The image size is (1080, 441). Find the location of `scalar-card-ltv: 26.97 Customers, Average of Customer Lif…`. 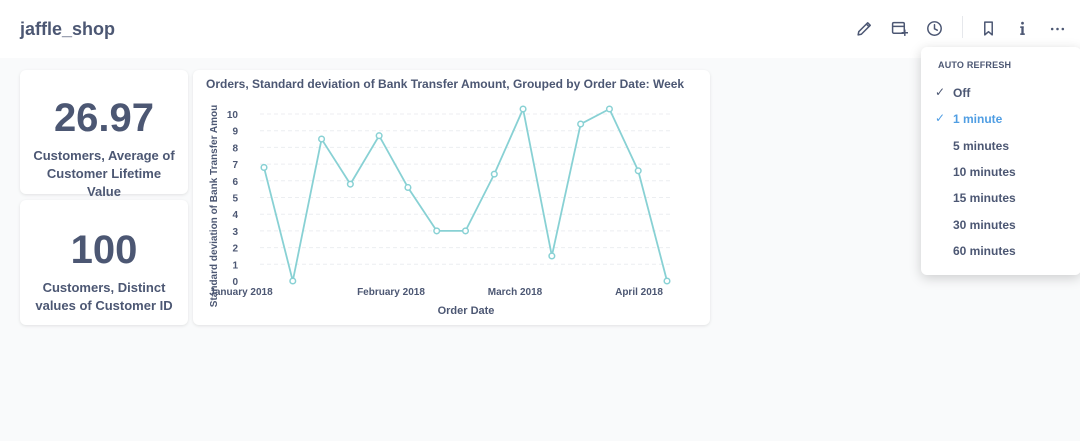

scalar-card-ltv: 26.97 Customers, Average of Customer Lif… is located at coordinates (104, 134).